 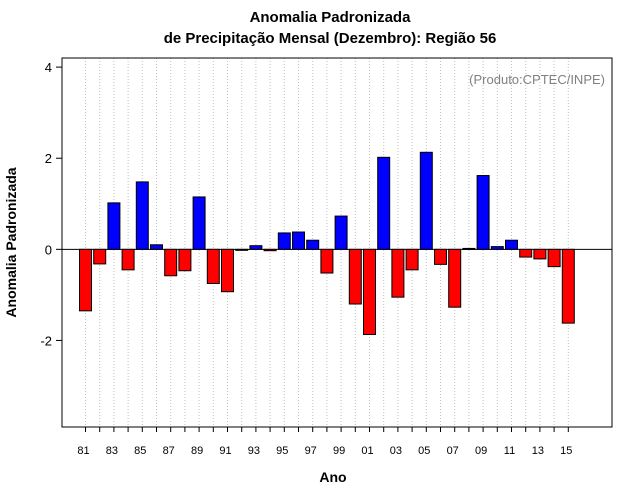 What do you see at coordinates (339, 451) in the screenshot?
I see `x-tick-label: 99` at bounding box center [339, 451].